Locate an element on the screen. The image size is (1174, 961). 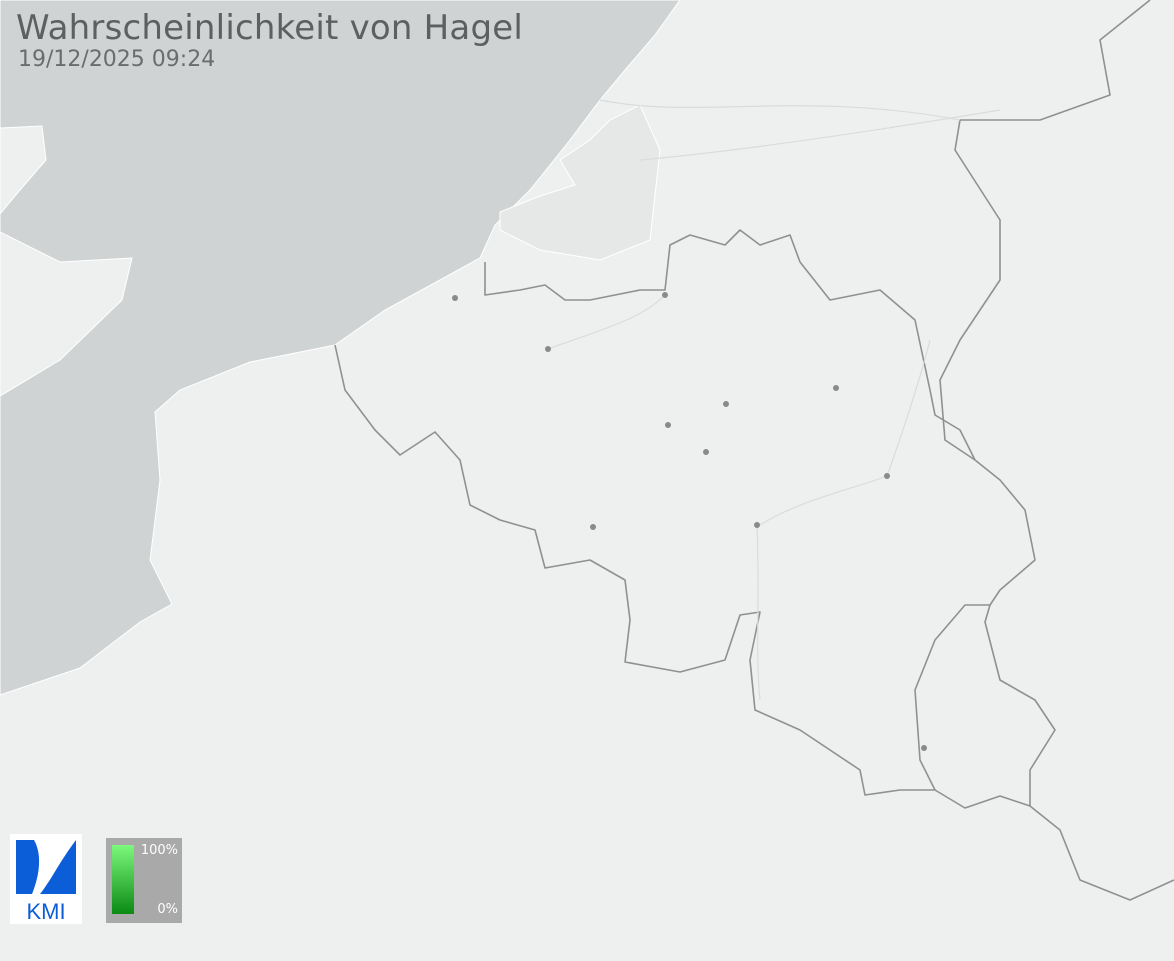
page-title: Wahrscheinlichkeit von Hagel is located at coordinates (270, 28).